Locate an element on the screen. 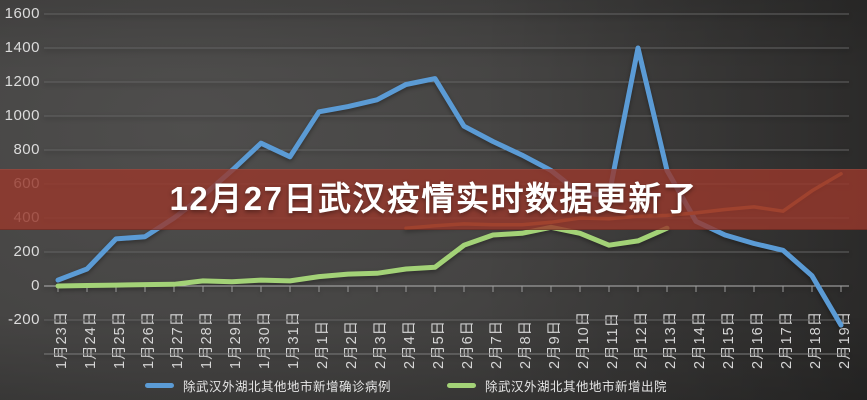 This screenshot has height=400, width=867. x-tick-label: 2月6日 is located at coordinates (468, 344).